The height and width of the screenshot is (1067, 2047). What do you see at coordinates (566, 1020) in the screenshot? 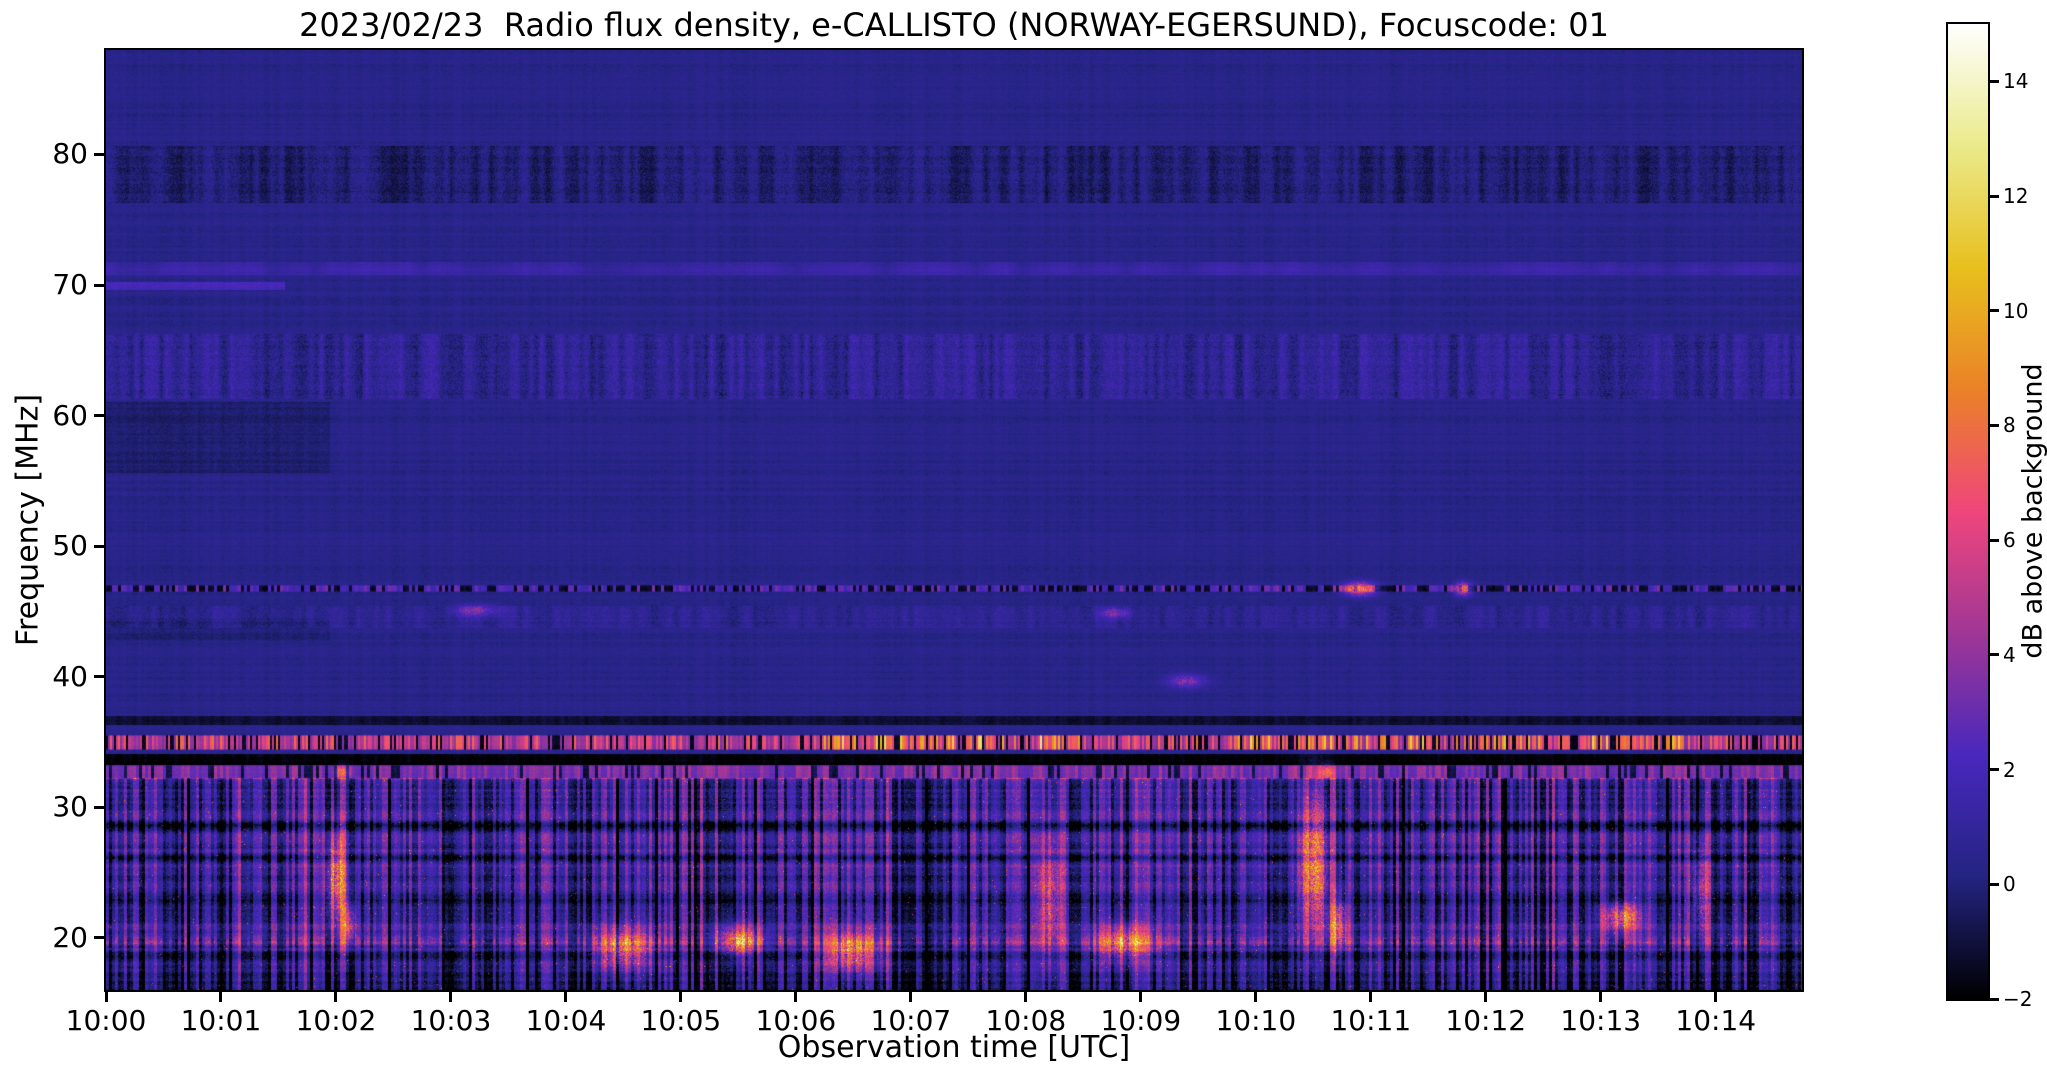
I see `x-tick-label: 10:04` at bounding box center [566, 1020].